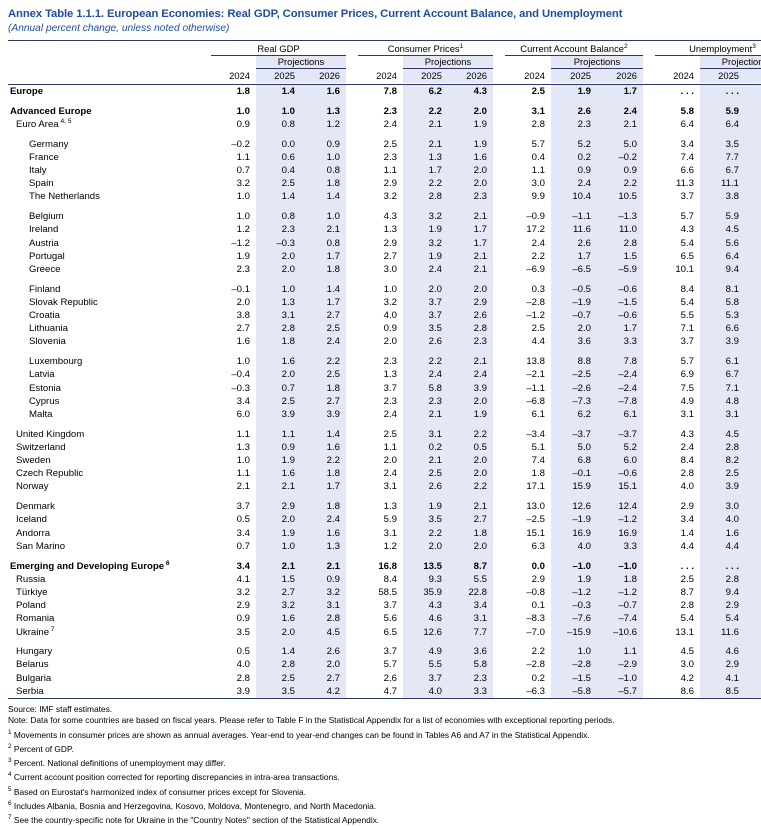  What do you see at coordinates (574, 388) in the screenshot?
I see `table-cell: –2.6` at bounding box center [574, 388].